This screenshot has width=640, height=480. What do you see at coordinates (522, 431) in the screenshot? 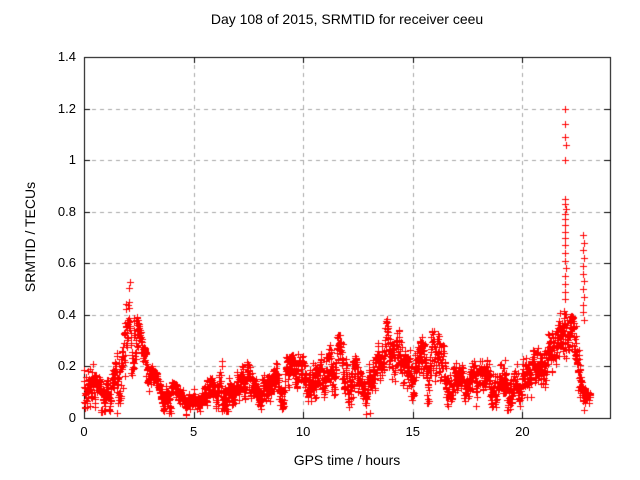
I see `x-tick-label: 20` at bounding box center [522, 431].